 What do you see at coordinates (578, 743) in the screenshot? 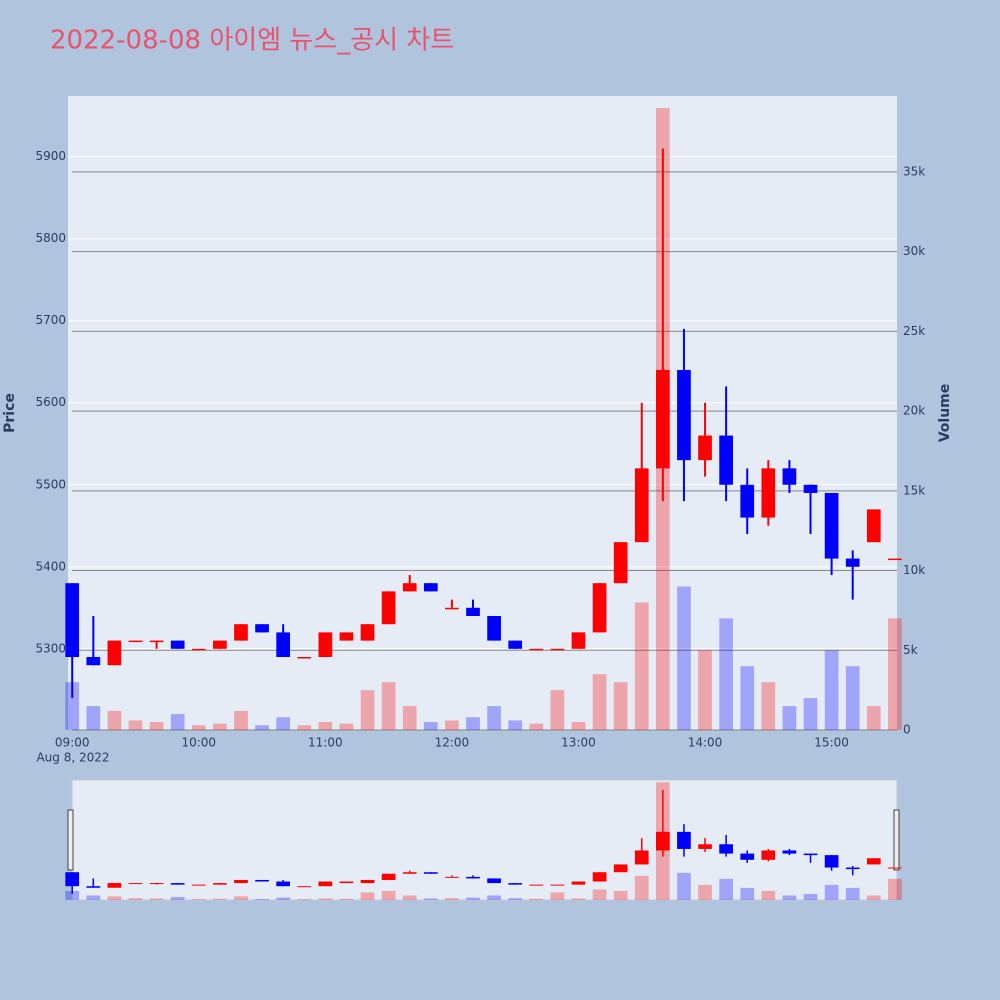
I see `x-tick-label: 13:00` at bounding box center [578, 743].